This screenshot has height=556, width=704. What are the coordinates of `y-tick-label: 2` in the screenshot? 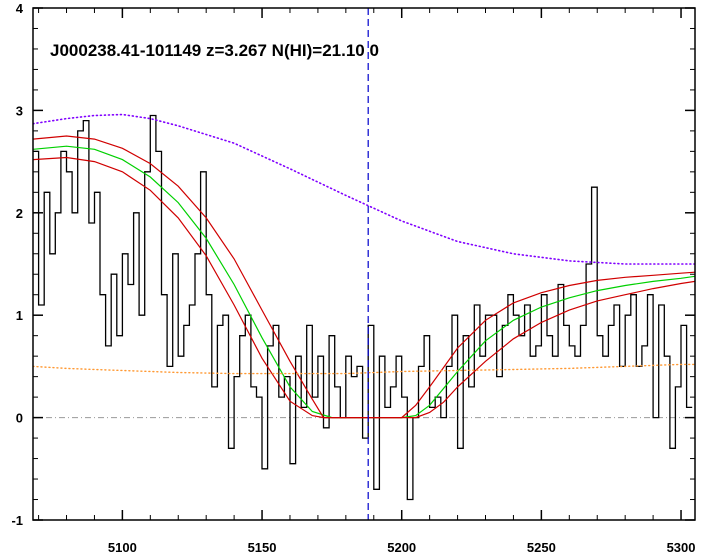 It's located at (19, 213).